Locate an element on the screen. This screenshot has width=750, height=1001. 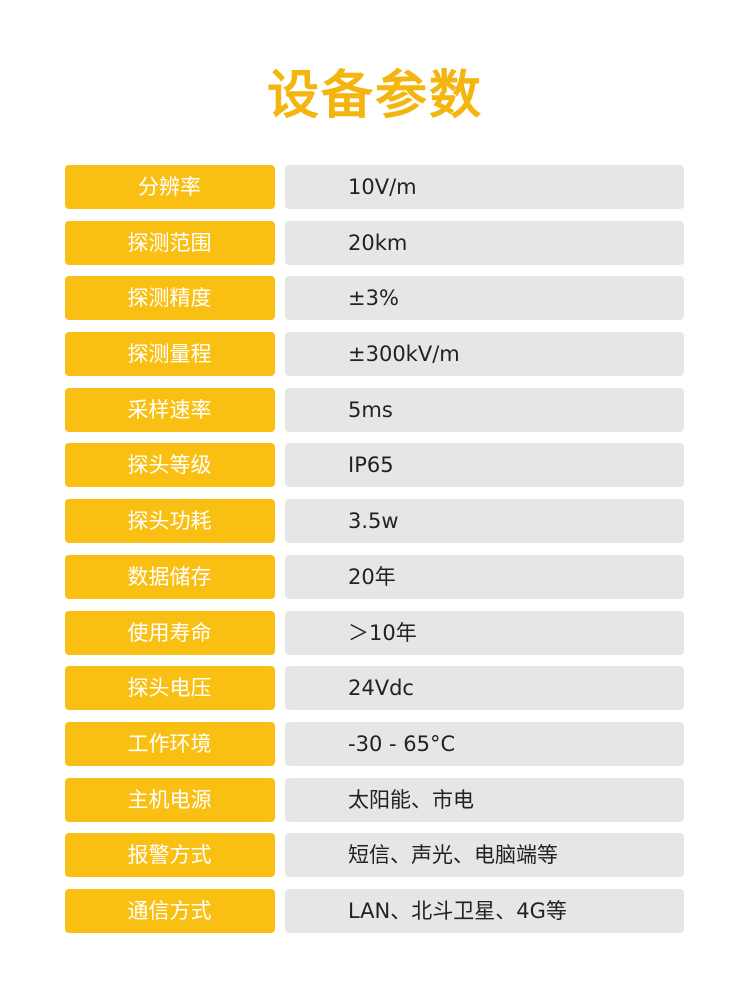
param-row: 主机电源 太阳能、市电 is located at coordinates (375, 799).